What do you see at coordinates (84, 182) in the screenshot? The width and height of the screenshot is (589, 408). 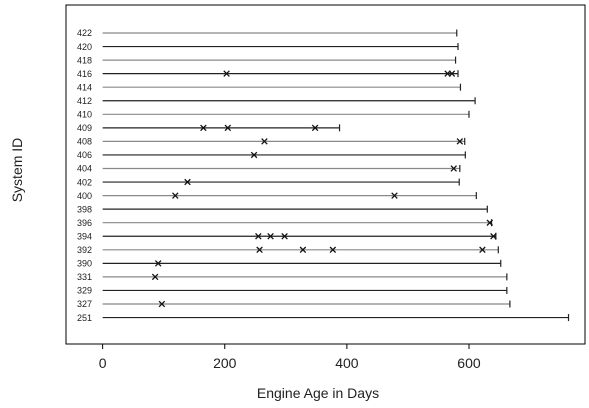 I see `y-tick-label: 402` at bounding box center [84, 182].